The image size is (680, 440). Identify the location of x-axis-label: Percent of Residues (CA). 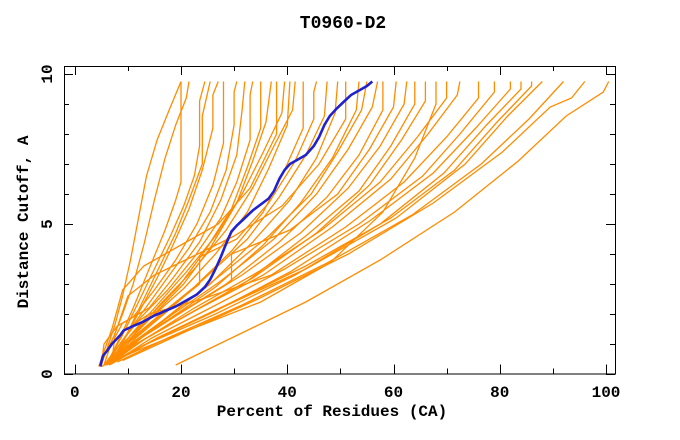
(332, 412).